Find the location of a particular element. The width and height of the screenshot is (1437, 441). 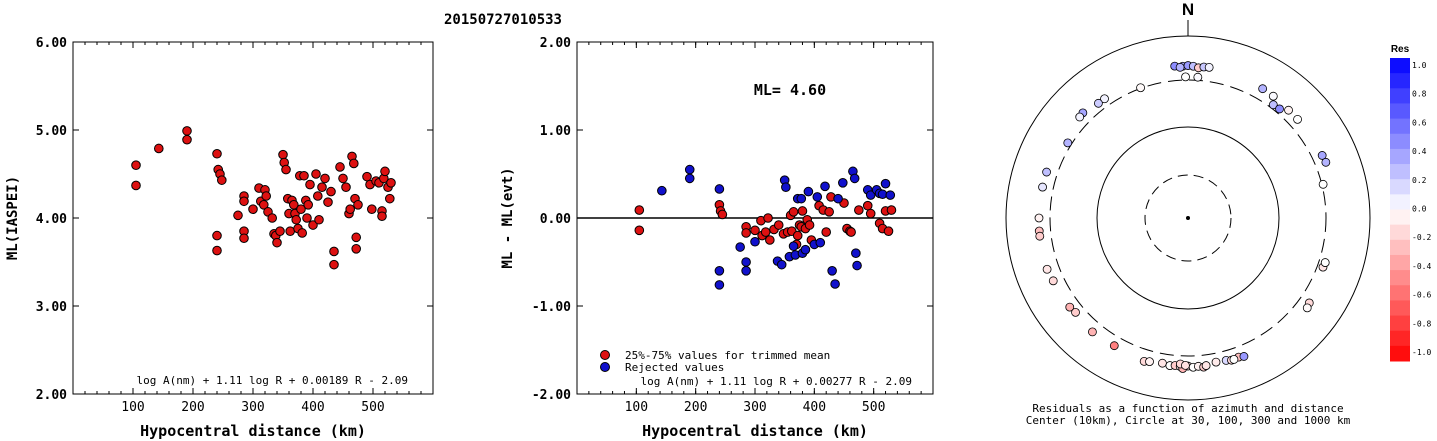

middle-data-points is located at coordinates (765, 227).